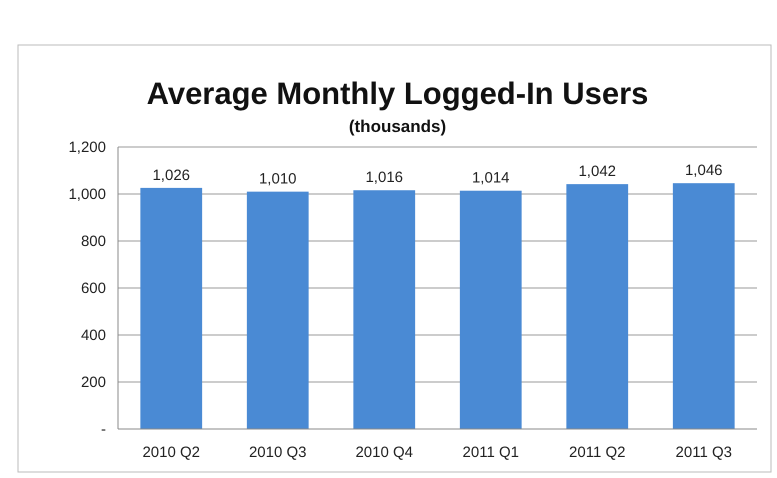  Describe the element at coordinates (93, 335) in the screenshot. I see `y-tick-label: 400` at that location.